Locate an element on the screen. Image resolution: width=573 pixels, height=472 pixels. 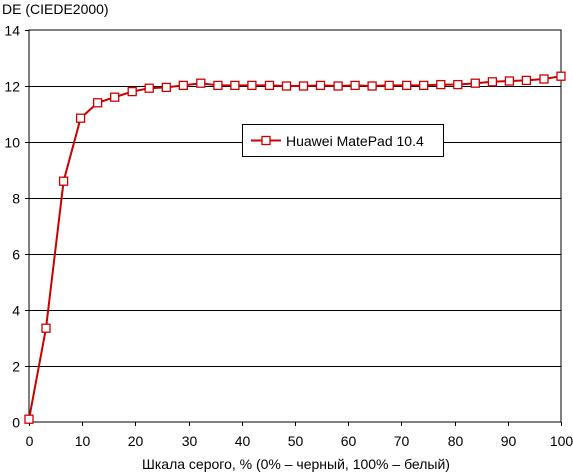
y-tick-label: 4 is located at coordinates (16, 311).